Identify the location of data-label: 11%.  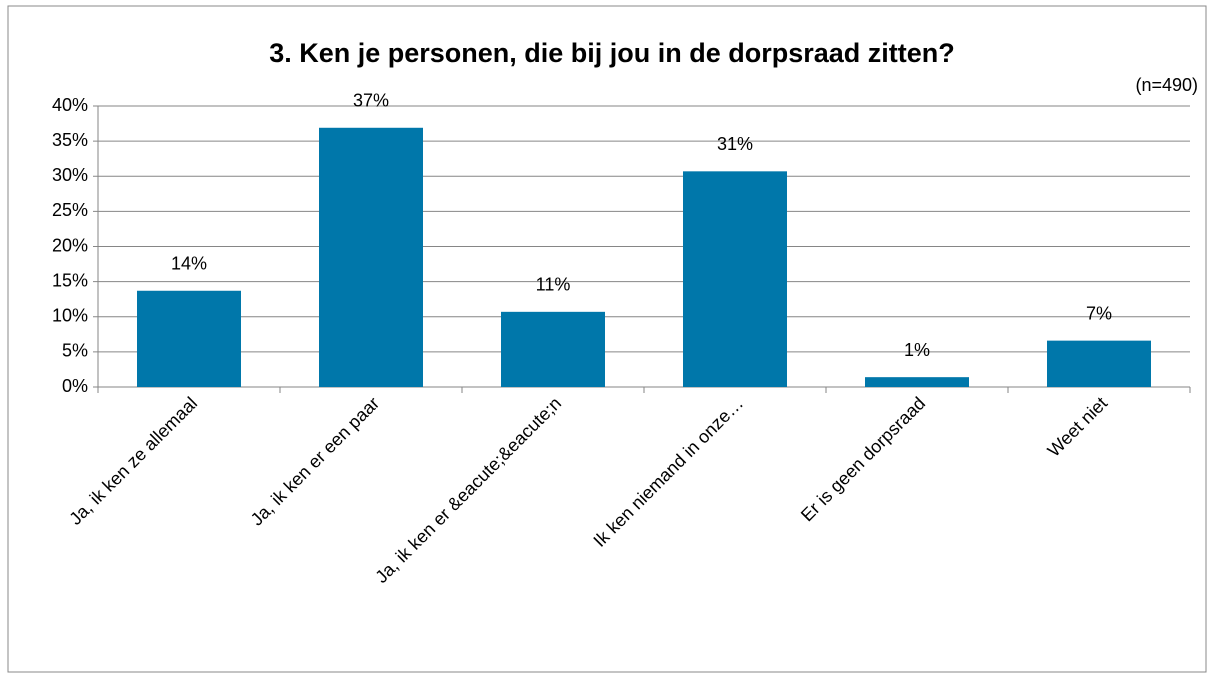
(553, 285).